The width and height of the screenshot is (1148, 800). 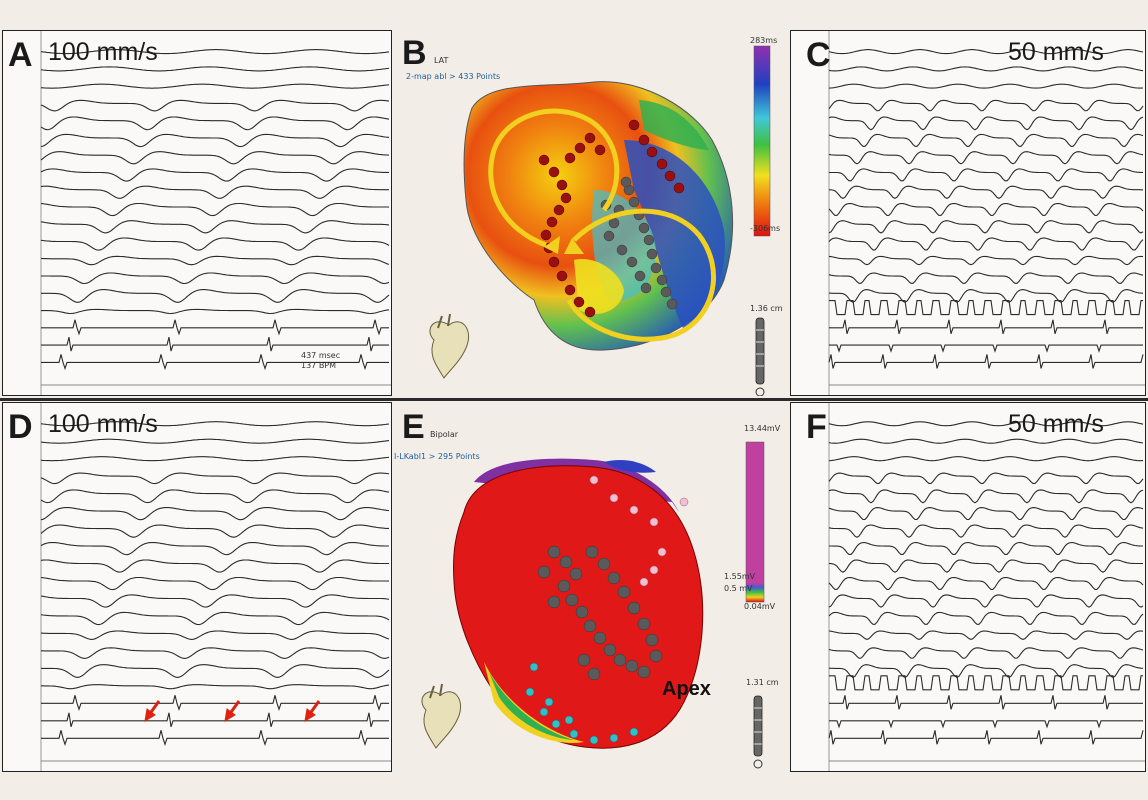 What do you see at coordinates (449, 346) in the screenshot?
I see `heart-orientation-icon` at bounding box center [449, 346].